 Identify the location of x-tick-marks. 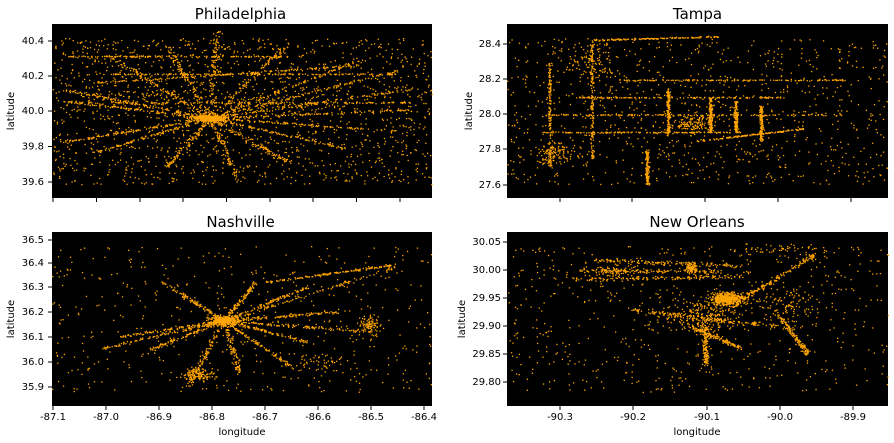
(226, 200).